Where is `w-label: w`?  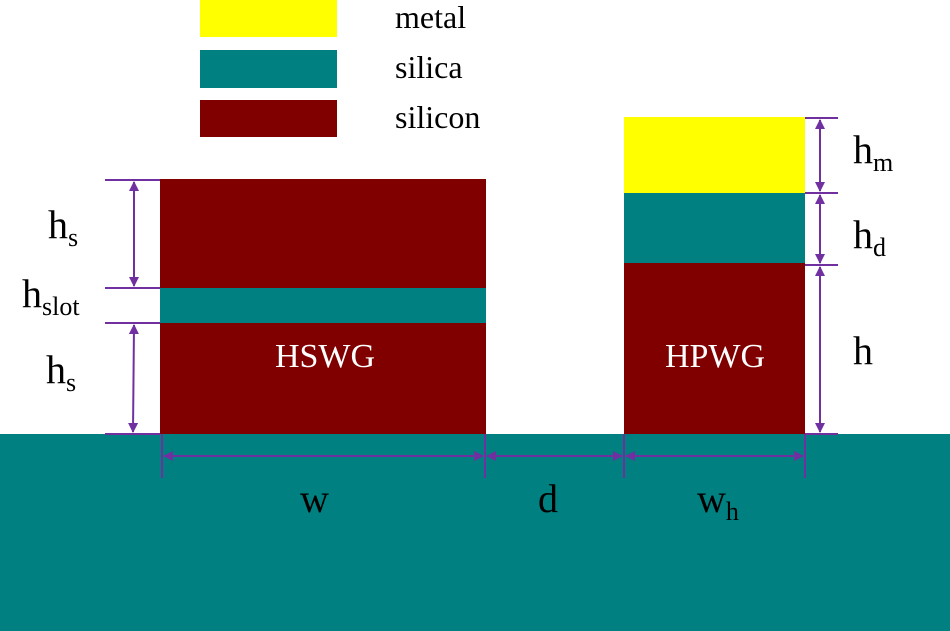 w-label: w is located at coordinates (314, 498).